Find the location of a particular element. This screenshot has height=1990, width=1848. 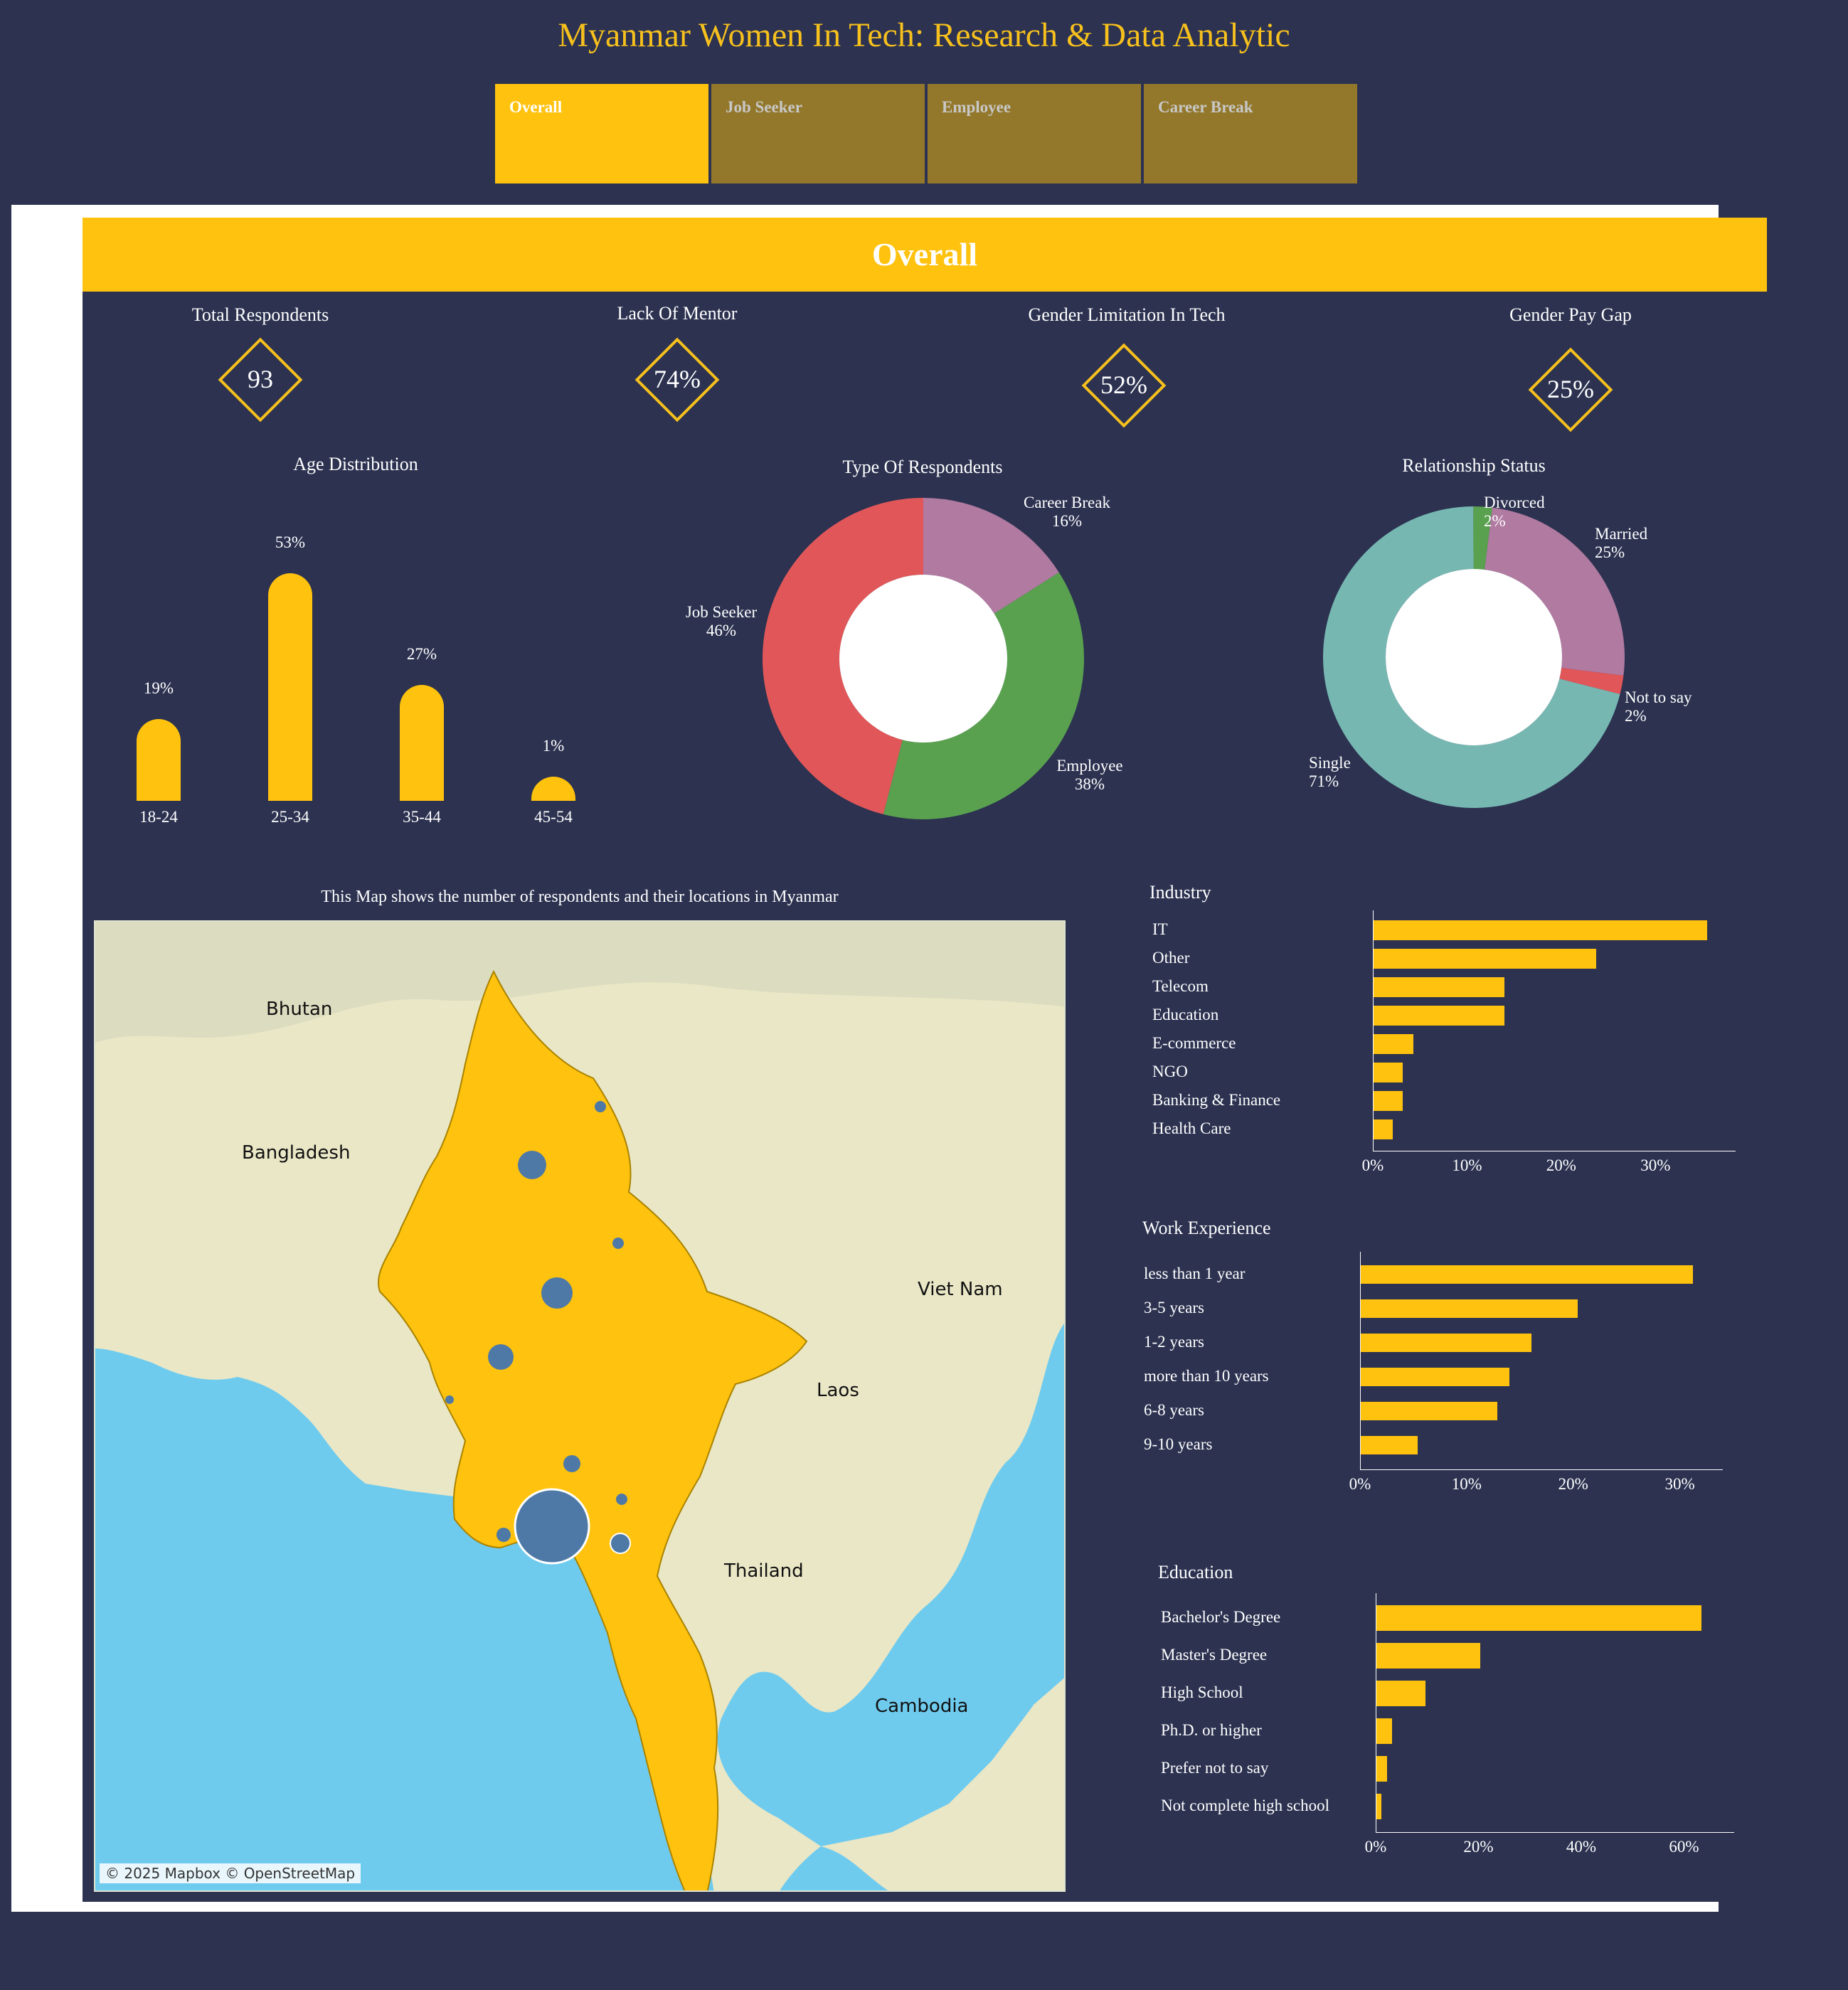

age-category-label: 45-54 is located at coordinates (553, 817).